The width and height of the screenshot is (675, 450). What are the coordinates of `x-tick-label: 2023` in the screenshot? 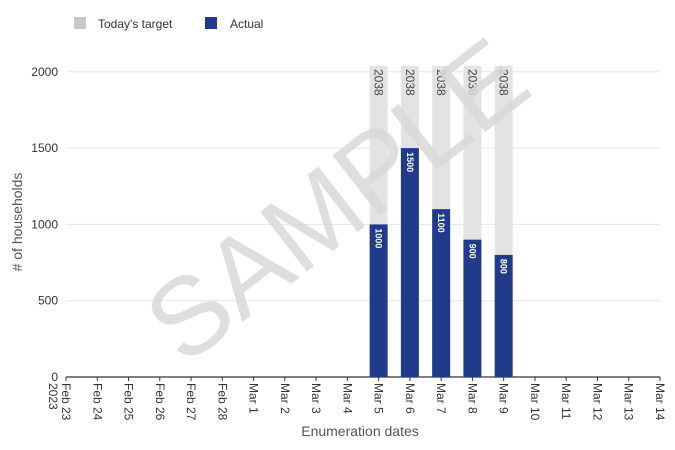 It's located at (53, 396).